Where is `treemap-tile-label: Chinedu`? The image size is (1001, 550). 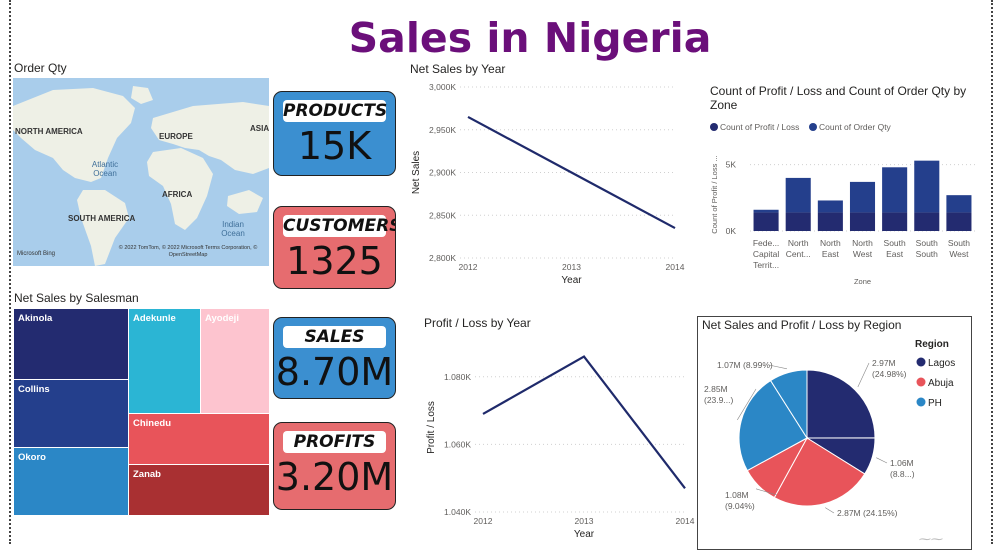
treemap-tile-label: Chinedu is located at coordinates (152, 423).